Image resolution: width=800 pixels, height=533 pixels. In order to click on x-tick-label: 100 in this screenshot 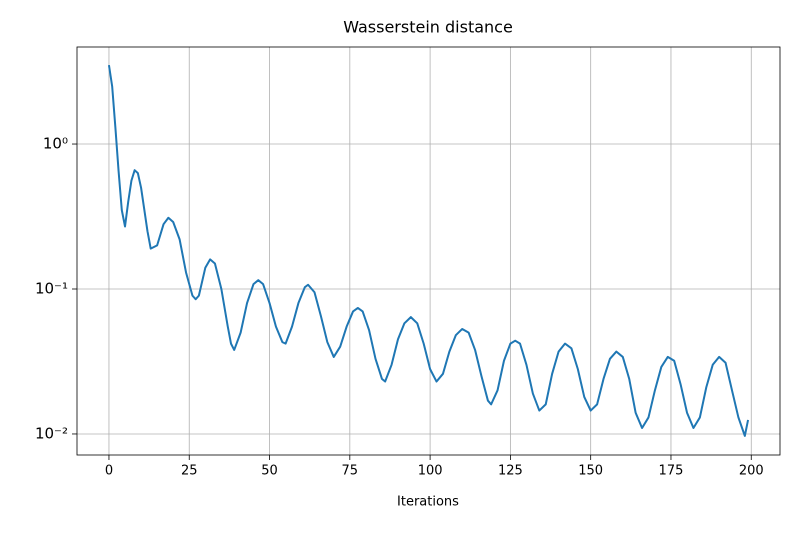, I will do `click(430, 471)`.